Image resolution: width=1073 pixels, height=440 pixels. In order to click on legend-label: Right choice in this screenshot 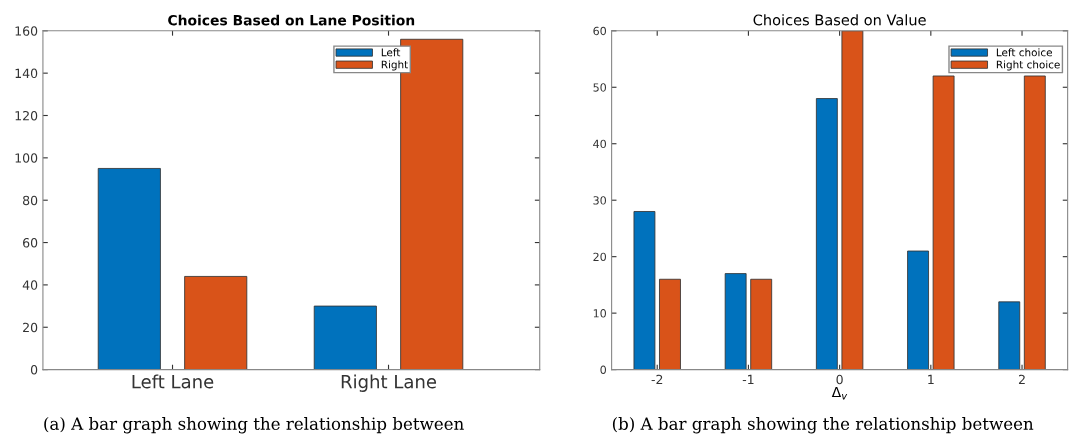, I will do `click(1028, 65)`.